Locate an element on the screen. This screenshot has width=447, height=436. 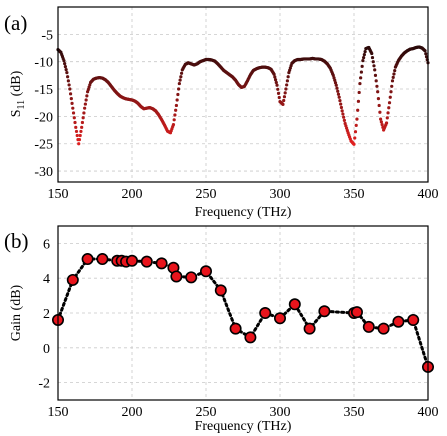
panel-b-x-tick-label: 200 is located at coordinates (132, 412).